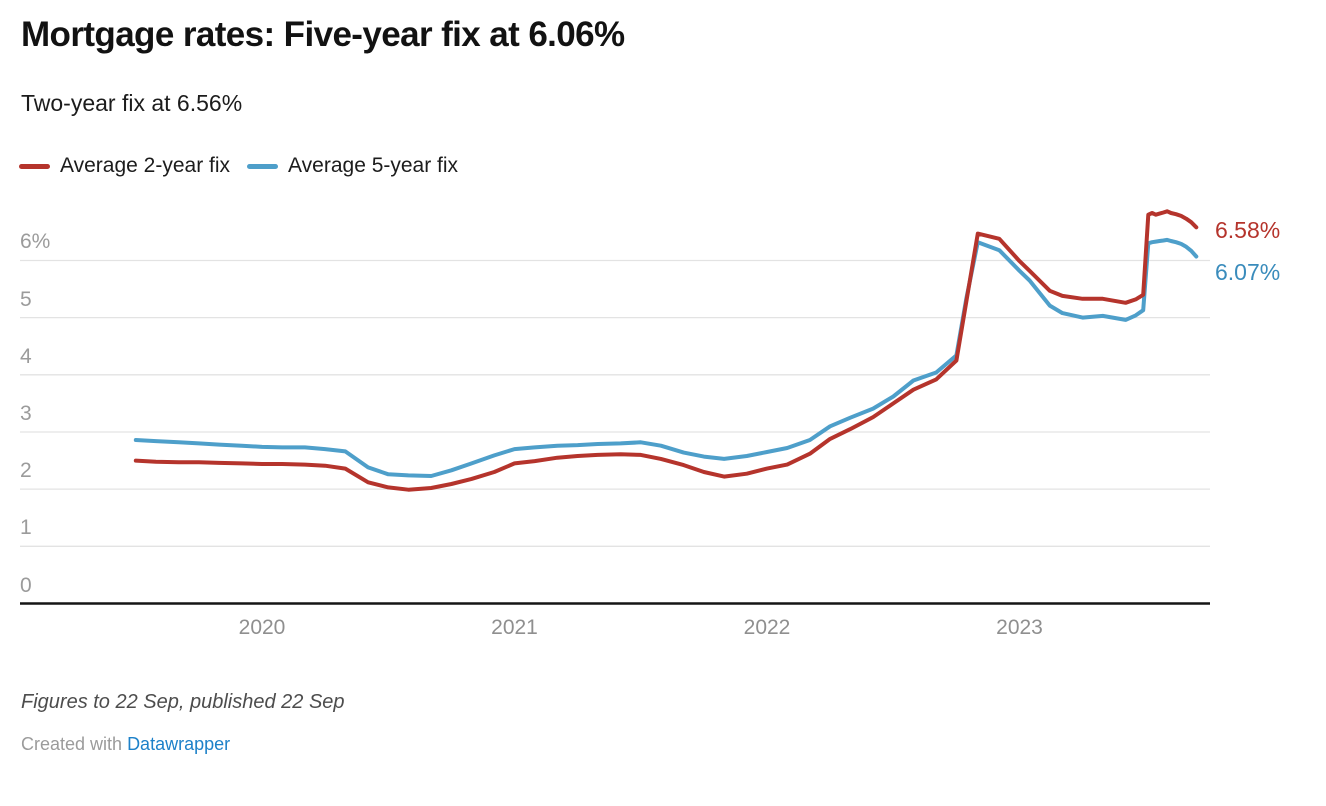 Image resolution: width=1326 pixels, height=806 pixels. Describe the element at coordinates (1248, 272) in the screenshot. I see `end-value-label-5yr: 6.07%` at that location.